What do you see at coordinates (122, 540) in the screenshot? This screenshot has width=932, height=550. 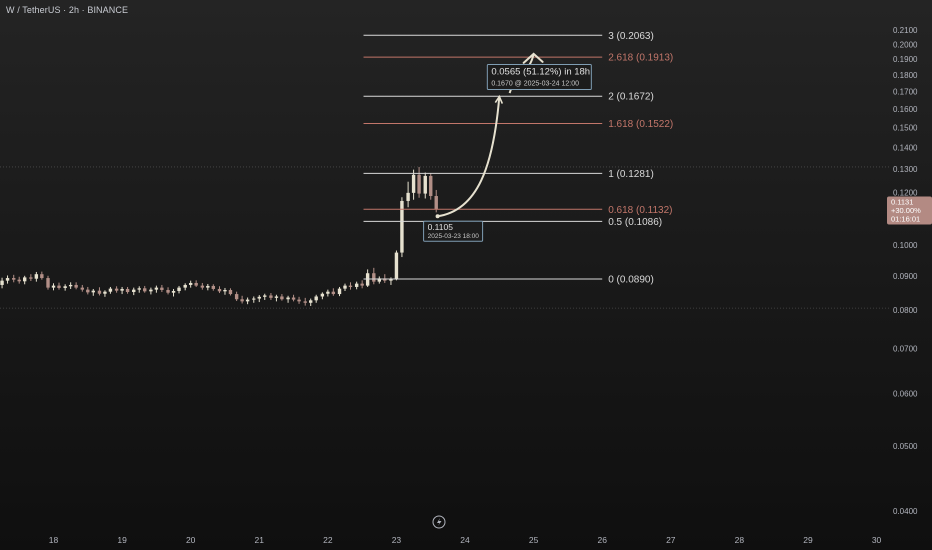 I see `x-axis-tick-label: 19` at bounding box center [122, 540].